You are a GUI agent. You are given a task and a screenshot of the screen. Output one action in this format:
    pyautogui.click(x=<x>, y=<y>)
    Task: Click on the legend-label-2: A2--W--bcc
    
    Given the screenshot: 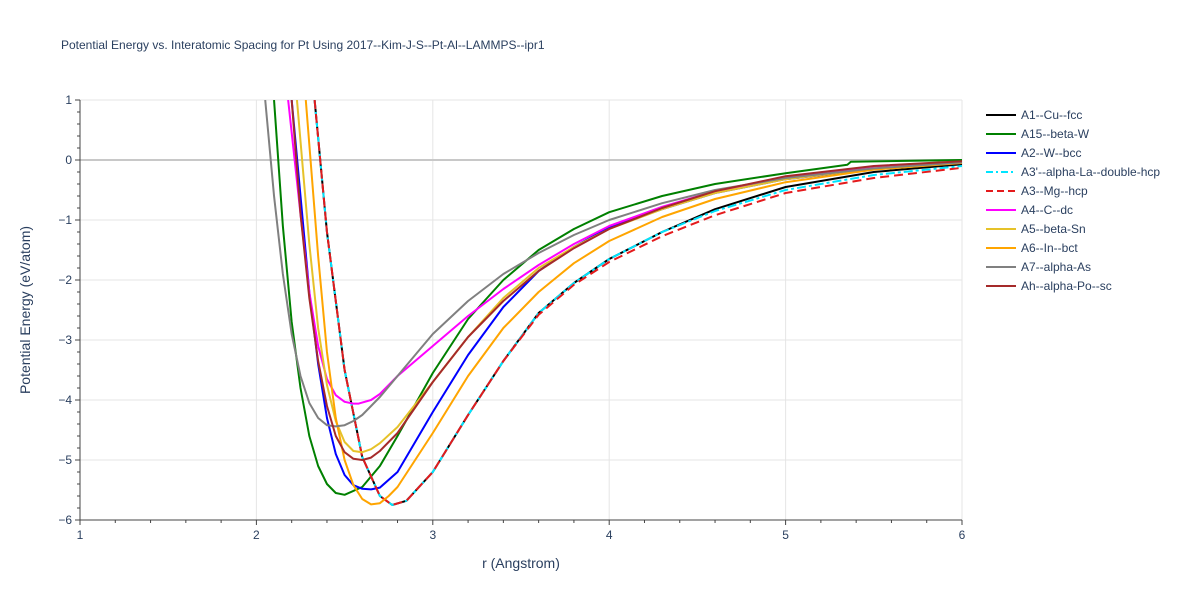 What is the action you would take?
    pyautogui.click(x=1051, y=153)
    